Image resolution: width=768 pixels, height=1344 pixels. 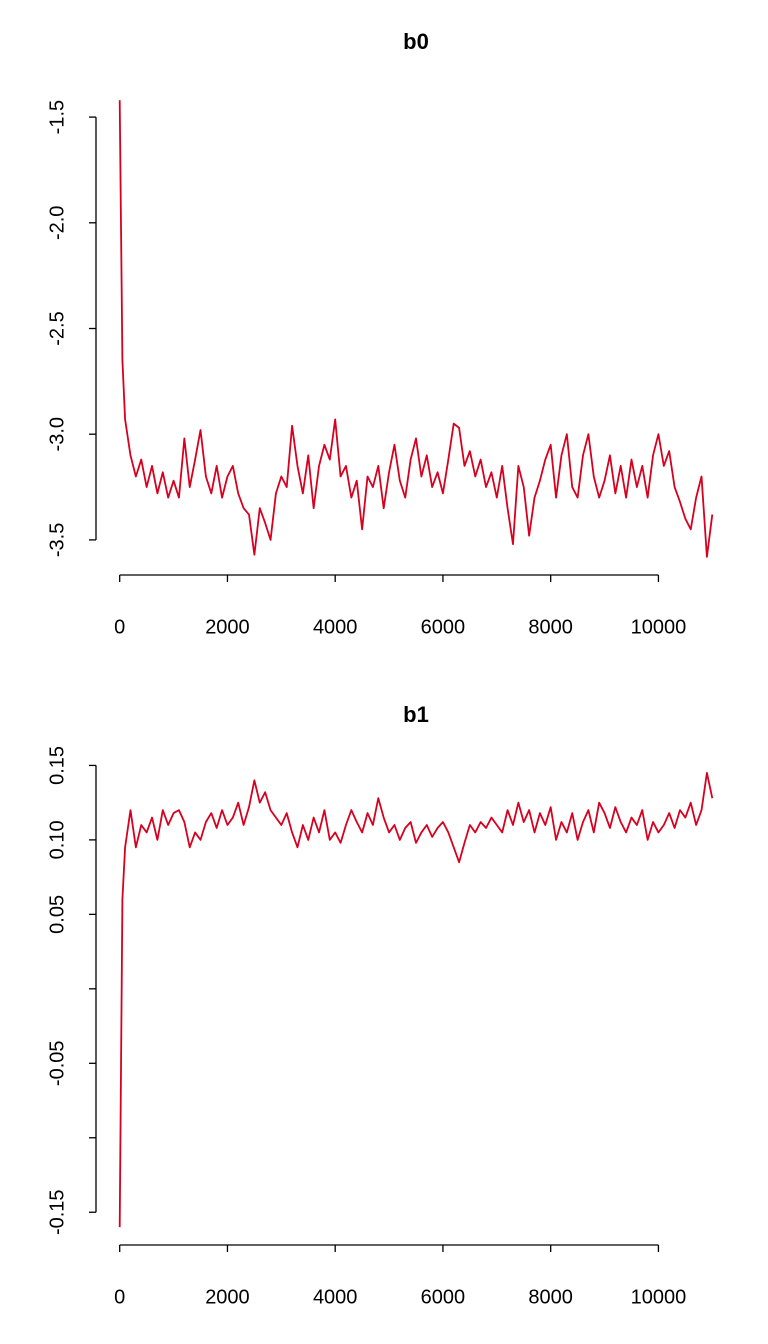 I want to click on y-tick-label: -2.0, so click(x=57, y=223).